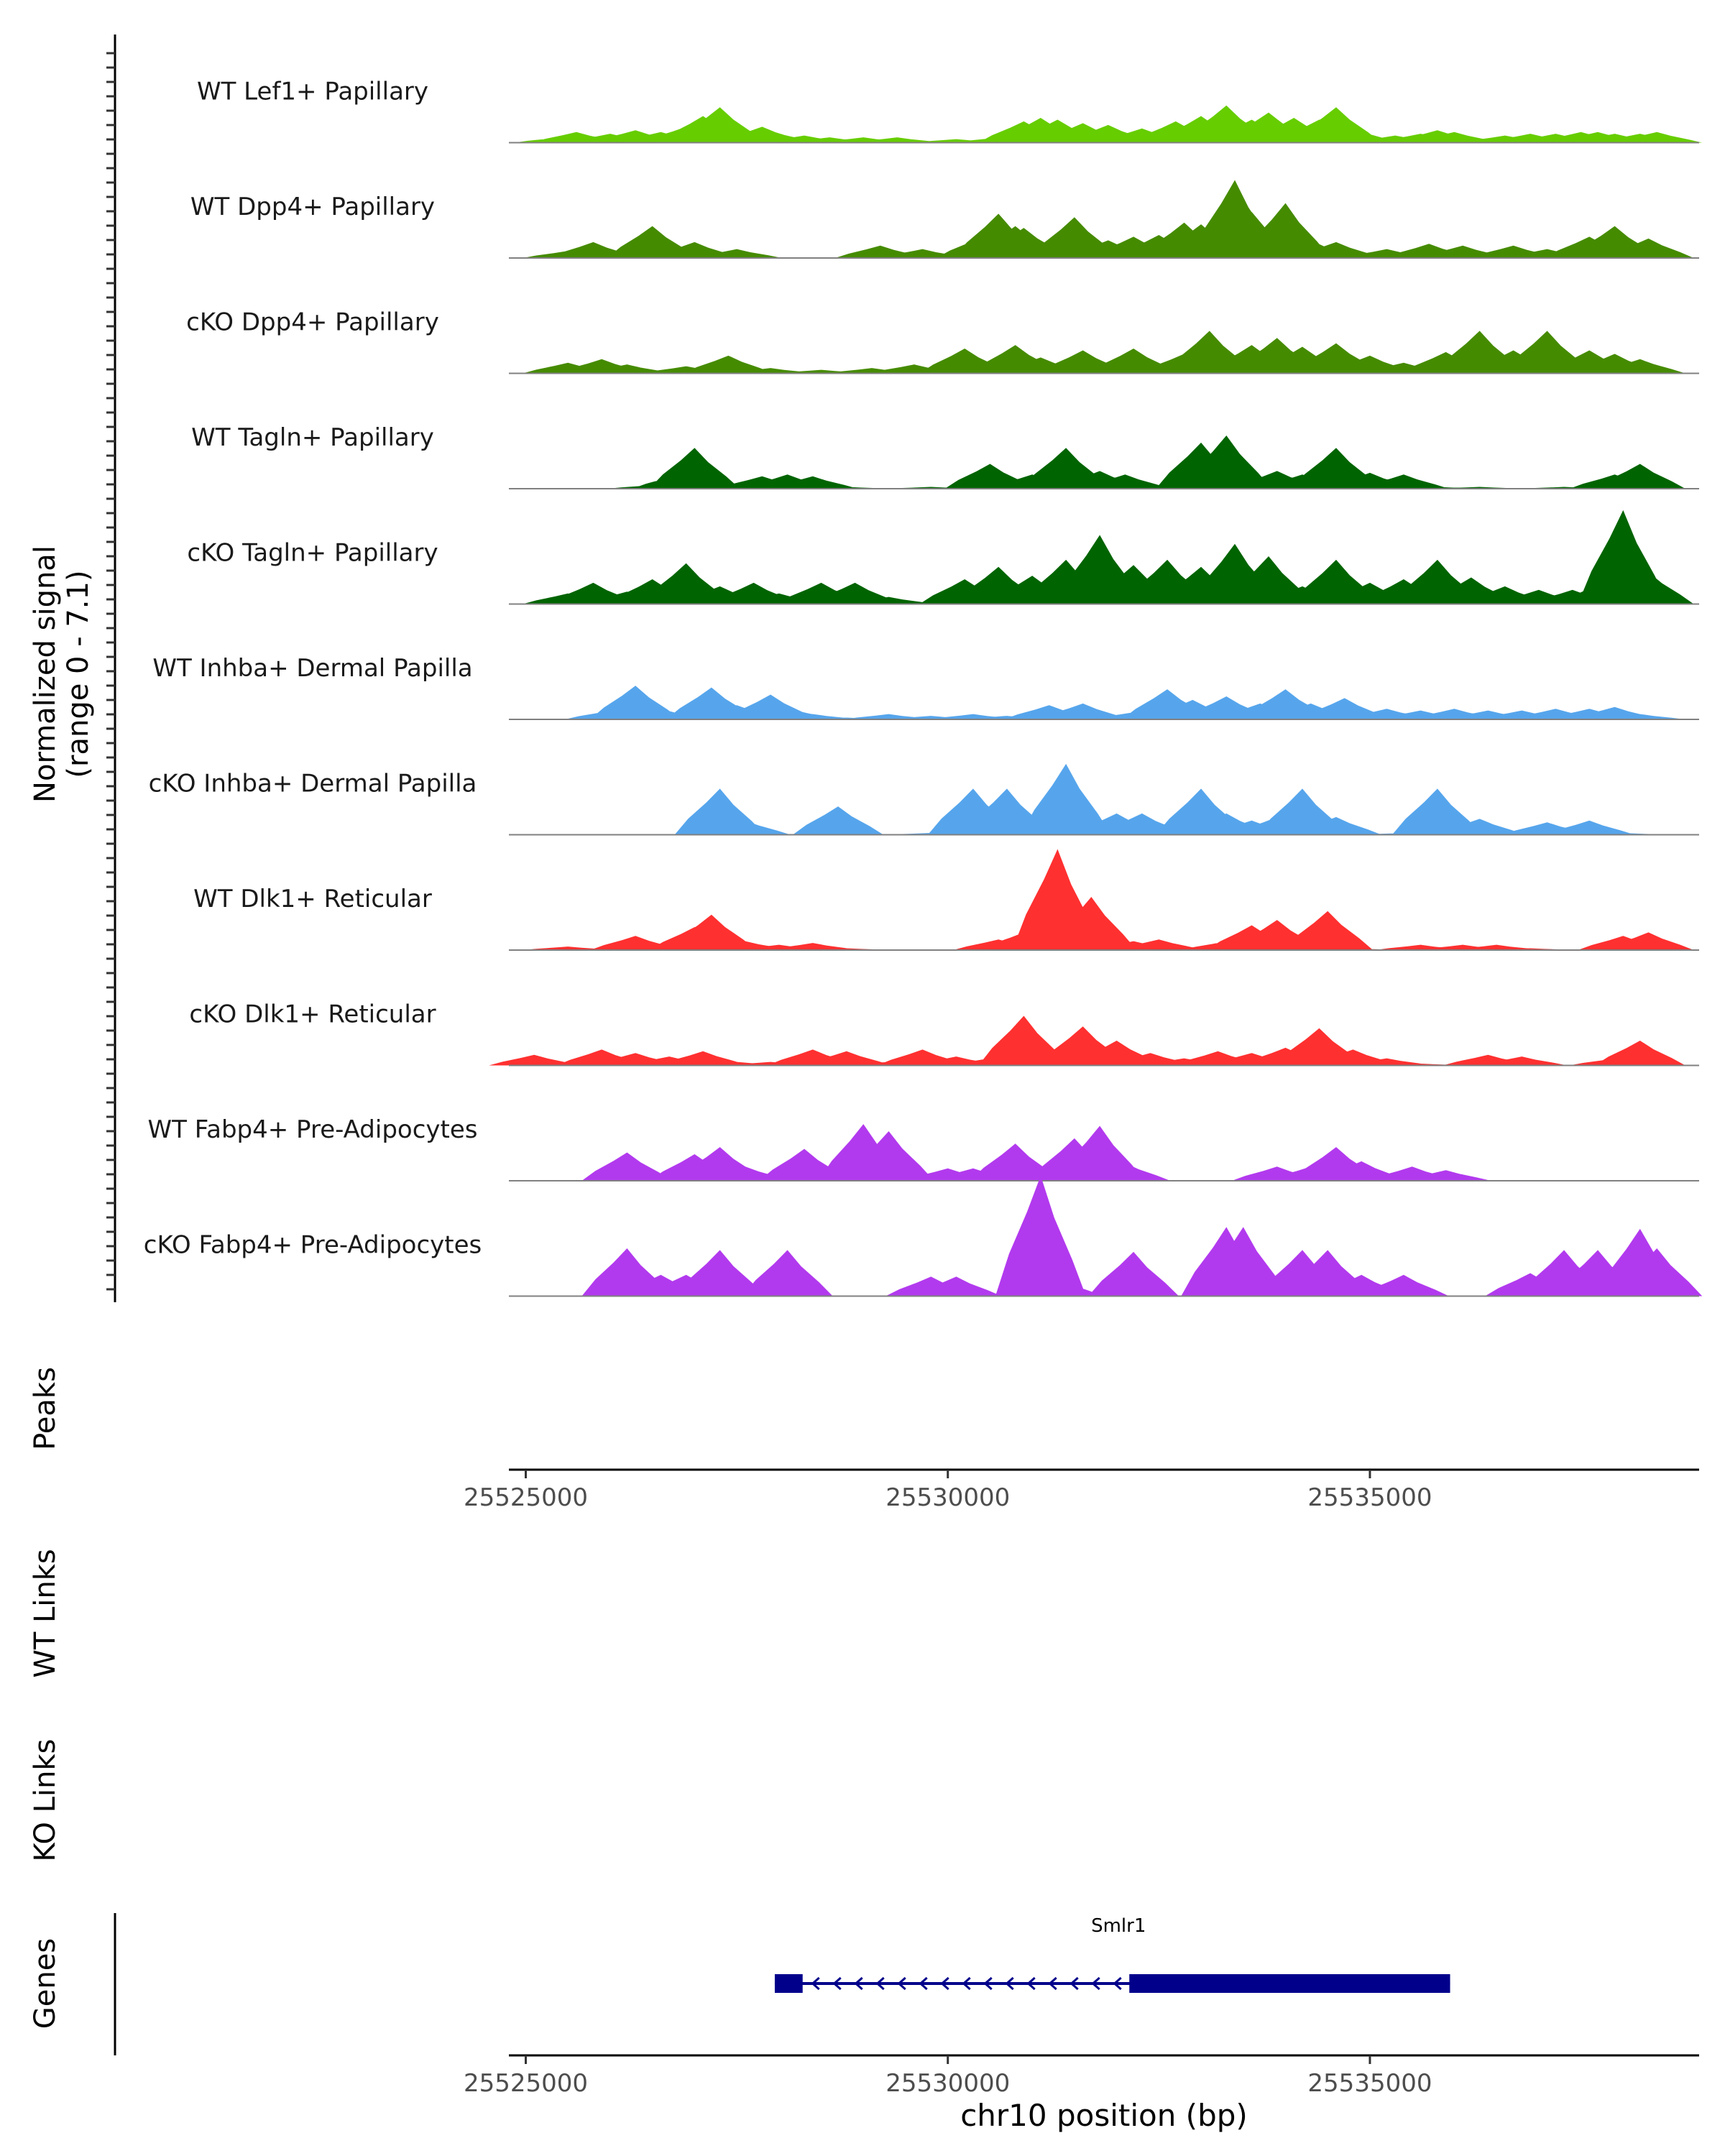 The width and height of the screenshot is (1725, 2156). Describe the element at coordinates (45, 1984) in the screenshot. I see `genes-track-label: Genes` at that location.